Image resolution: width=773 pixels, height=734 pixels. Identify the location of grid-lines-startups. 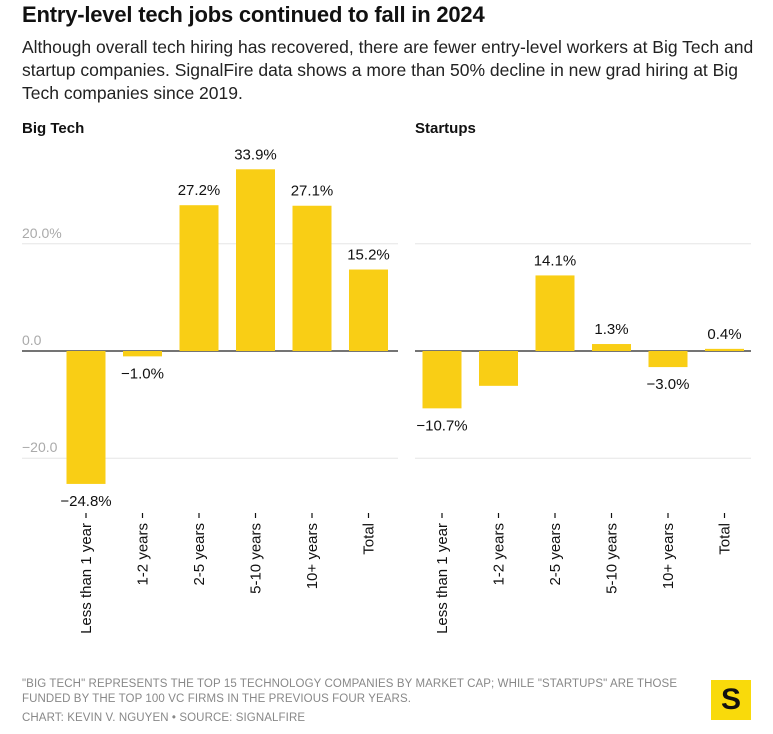
(583, 351).